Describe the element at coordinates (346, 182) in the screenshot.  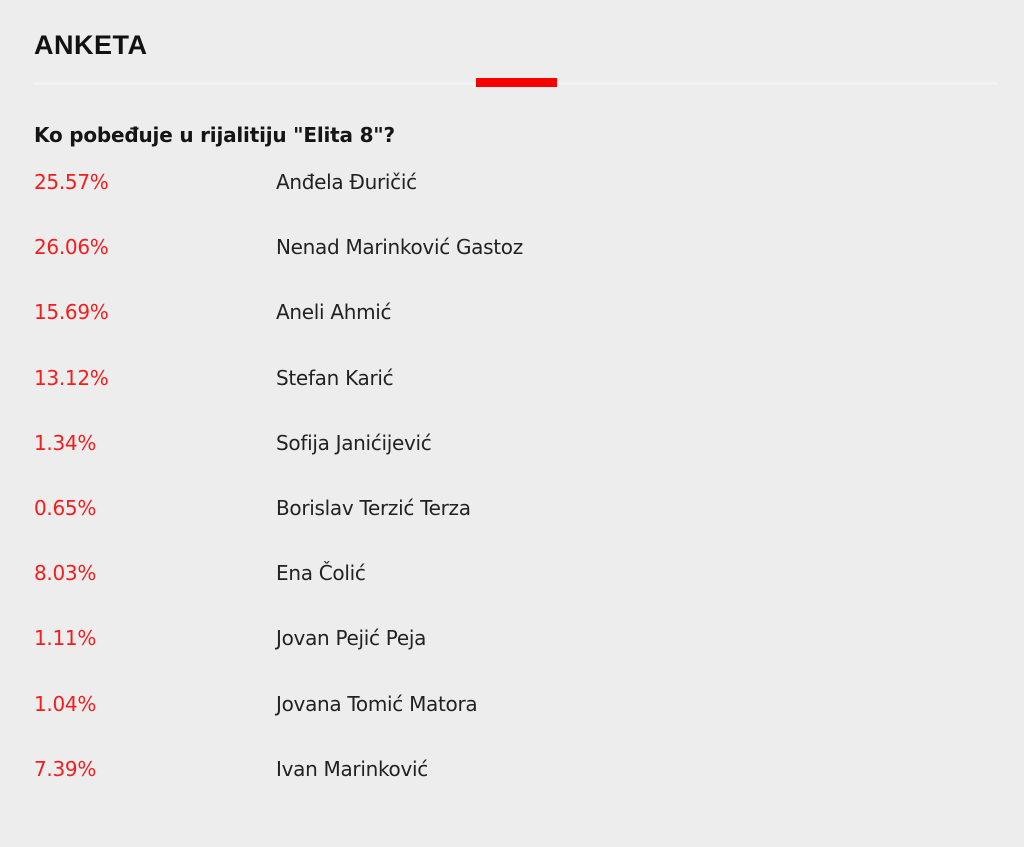
I see `result-name: Anđela Đuričić` at that location.